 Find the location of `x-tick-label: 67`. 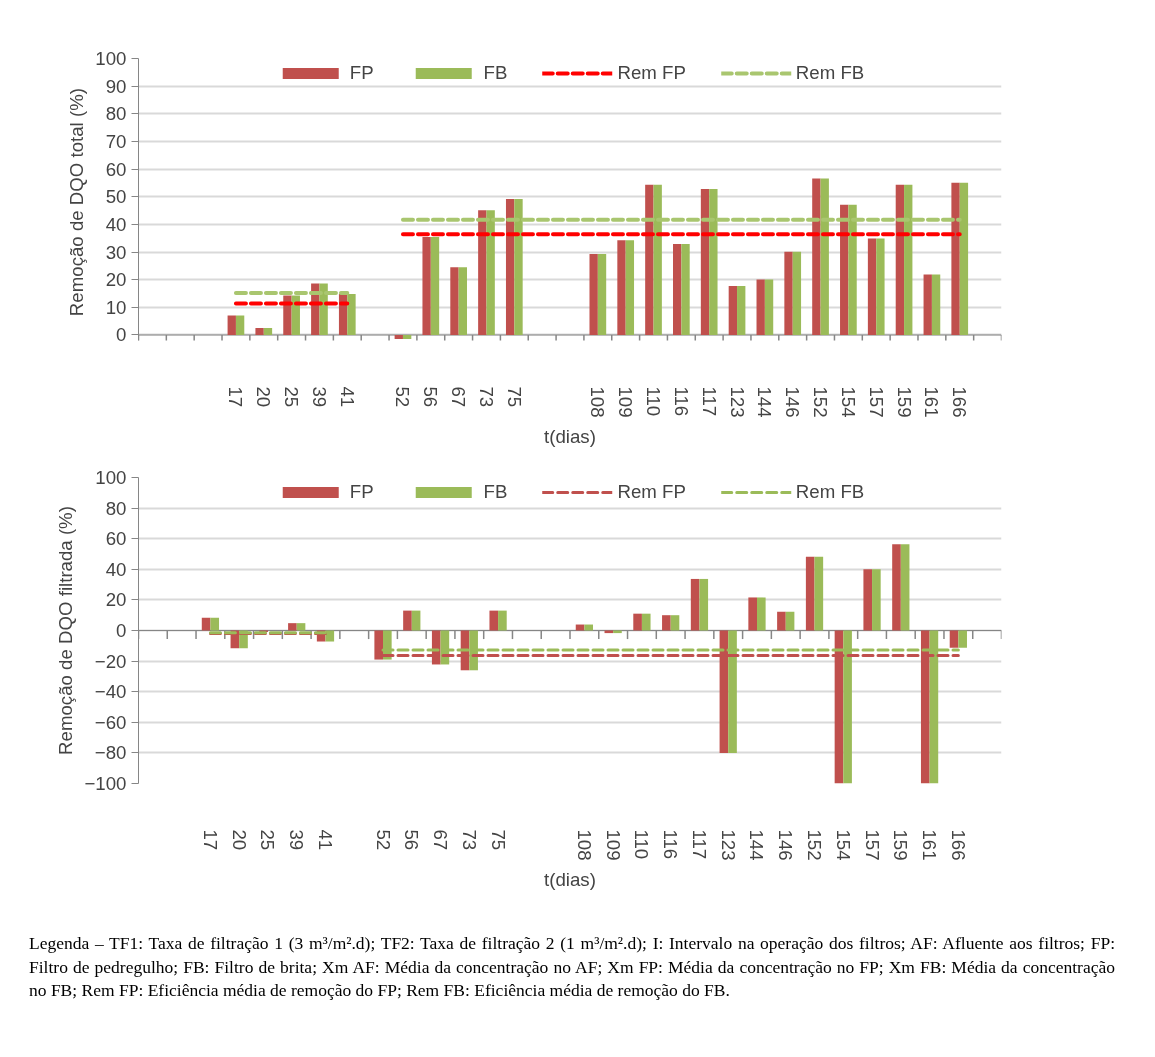

x-tick-label: 67 is located at coordinates (441, 840).